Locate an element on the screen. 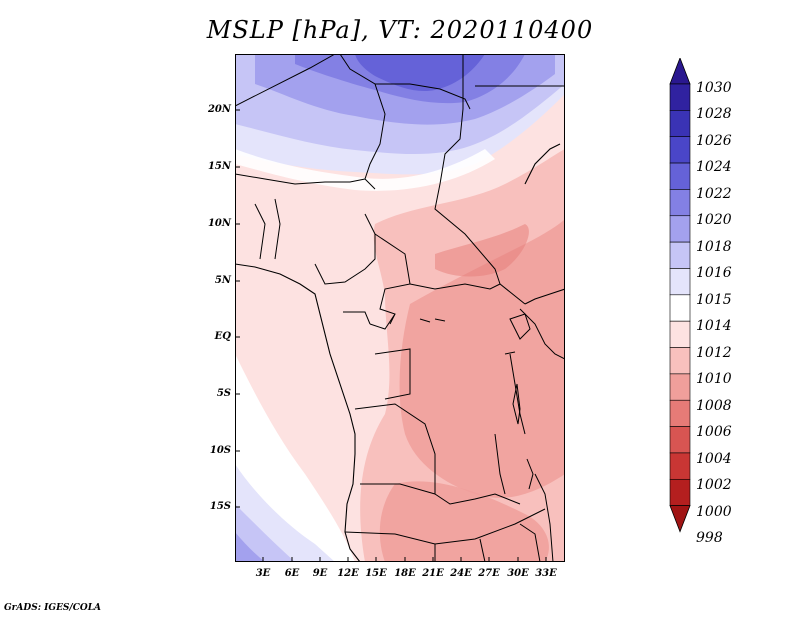  colorbar is located at coordinates (680, 295).